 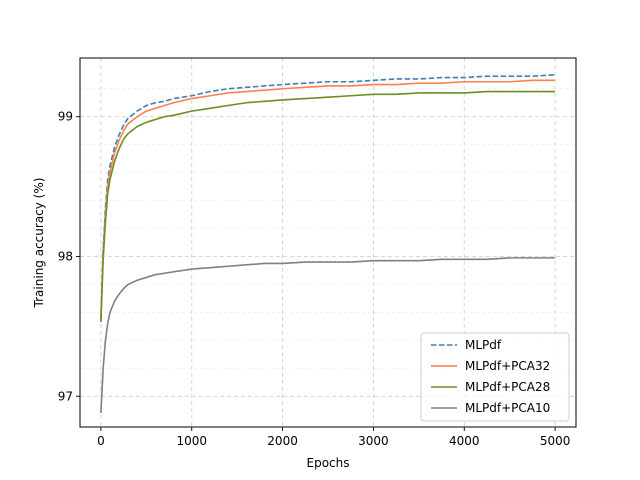 I want to click on y-tick-label: 99, so click(x=65, y=117).